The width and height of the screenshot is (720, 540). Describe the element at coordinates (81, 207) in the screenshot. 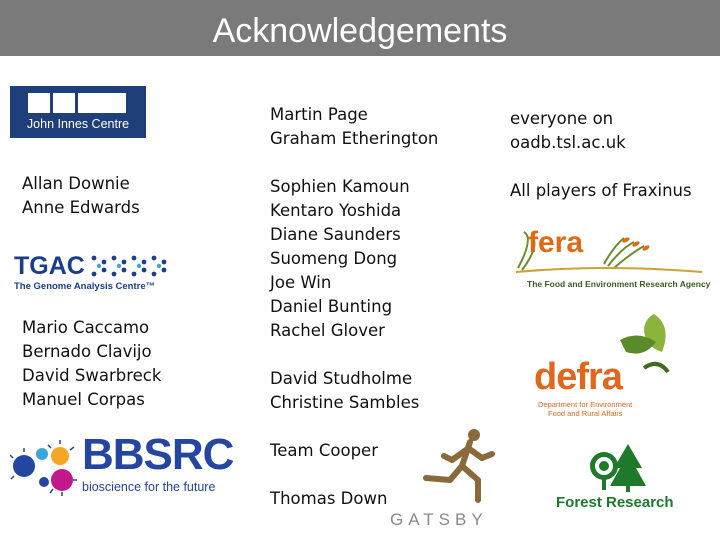

I see `person-name: Anne Edwards` at that location.